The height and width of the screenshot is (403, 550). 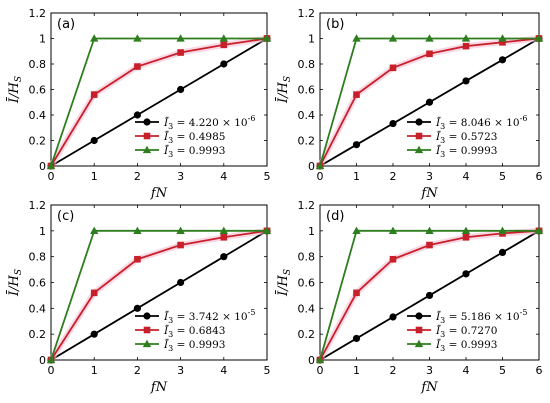 I want to click on panel-label: (d), so click(x=335, y=216).